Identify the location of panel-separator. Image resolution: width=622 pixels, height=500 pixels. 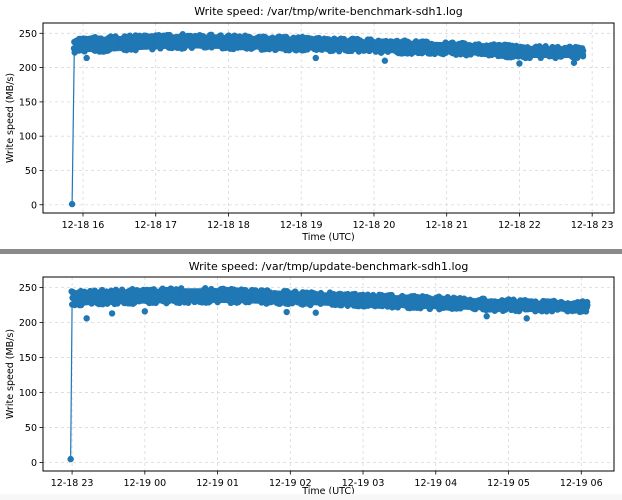
(311, 251).